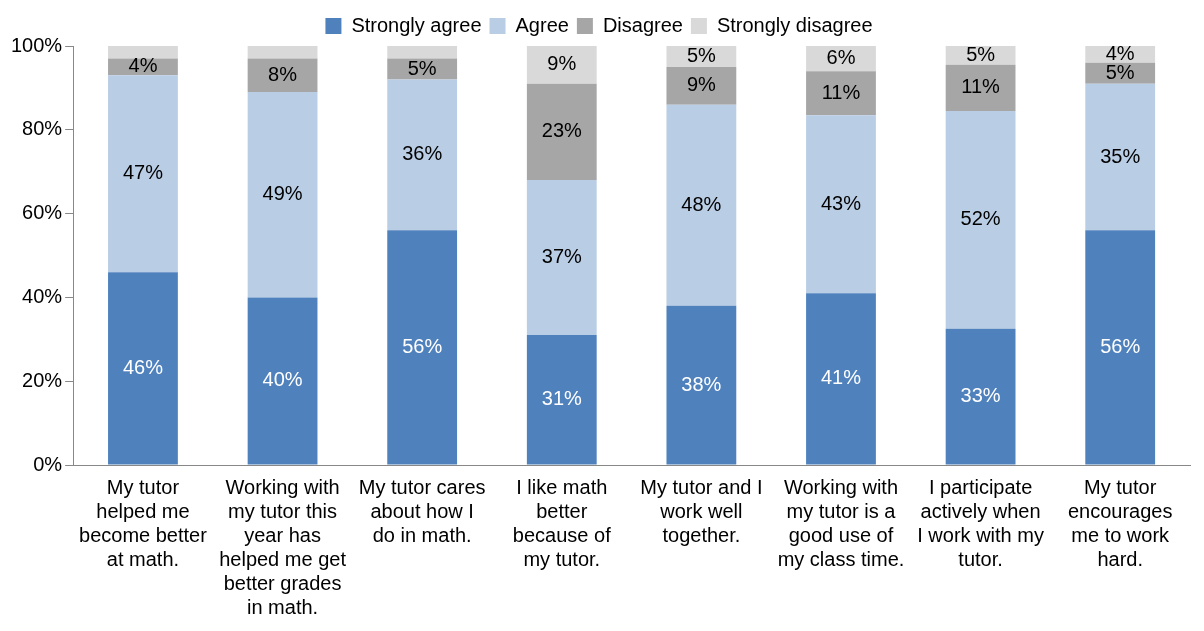 The width and height of the screenshot is (1204, 631). I want to click on data-label: 43%, so click(841, 202).